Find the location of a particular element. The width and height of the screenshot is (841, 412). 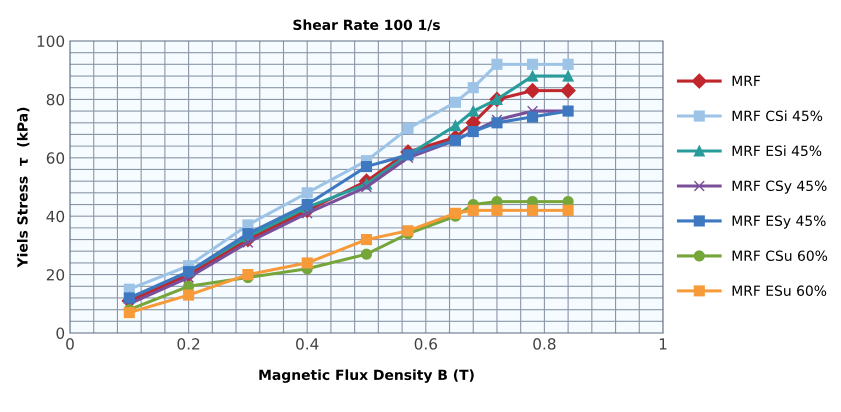

legend-label: MRF ESy 45% is located at coordinates (779, 222).